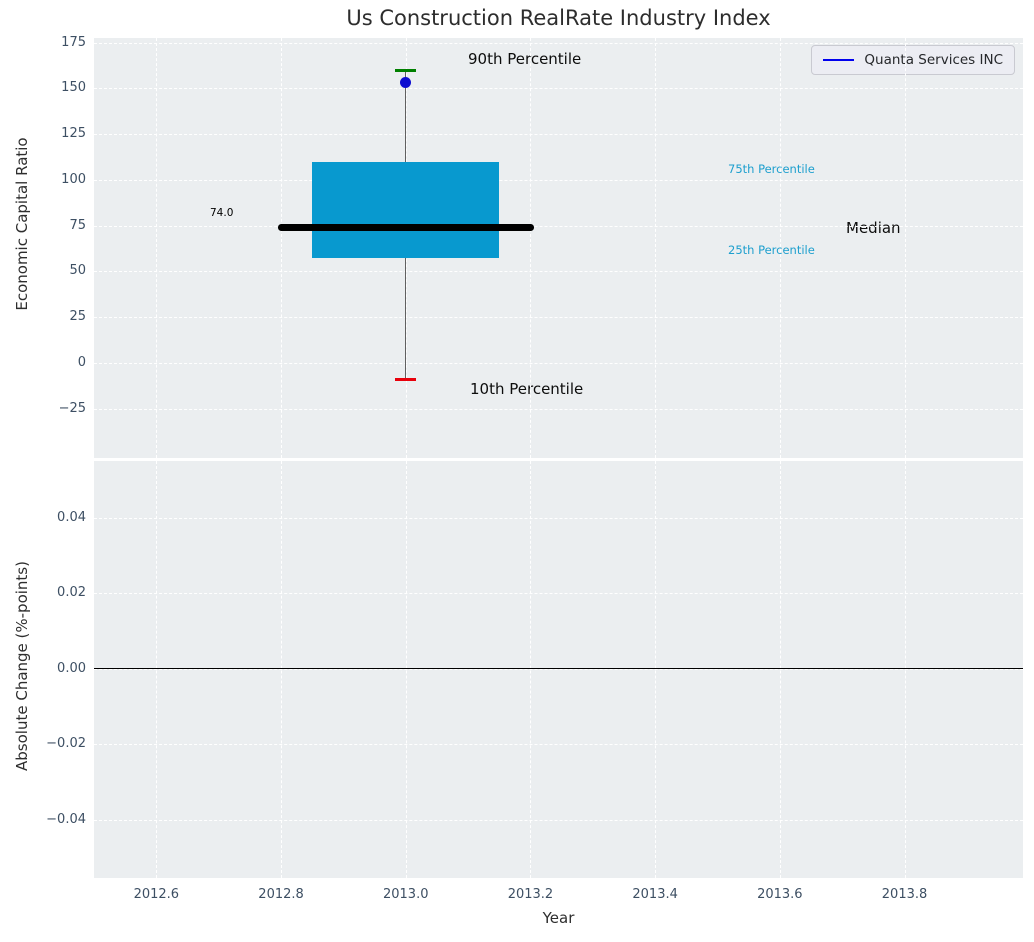  I want to click on x-tick-label: 2013.4, so click(655, 894).